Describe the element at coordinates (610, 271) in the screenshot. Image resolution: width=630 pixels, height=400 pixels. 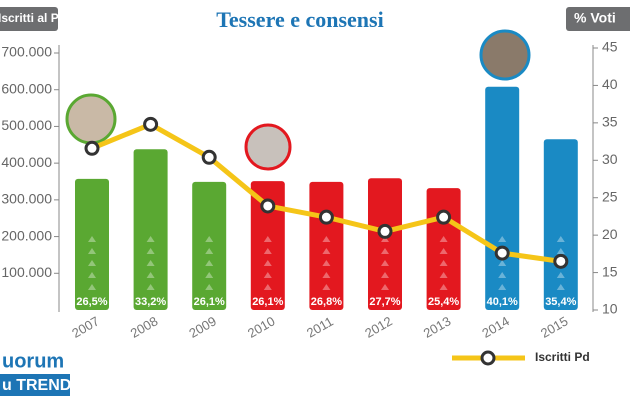
I see `y2-tick-label: 15` at that location.